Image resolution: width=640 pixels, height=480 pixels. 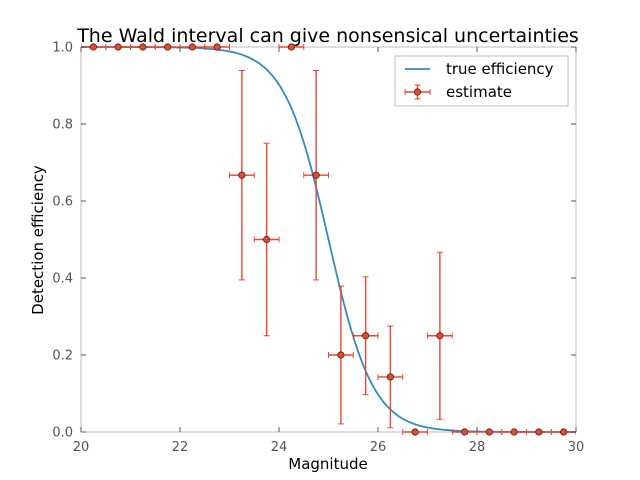 I want to click on y-tick-label: 0.8, so click(x=62, y=125).